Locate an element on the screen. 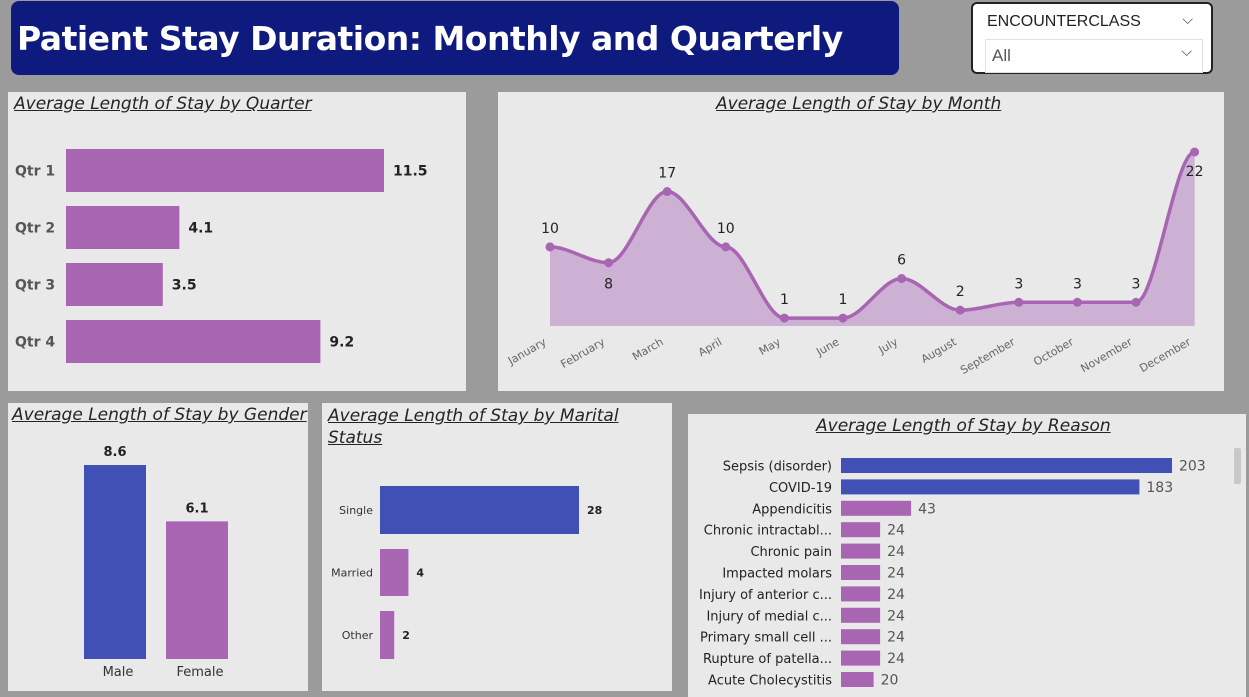  series-line is located at coordinates (872, 235).